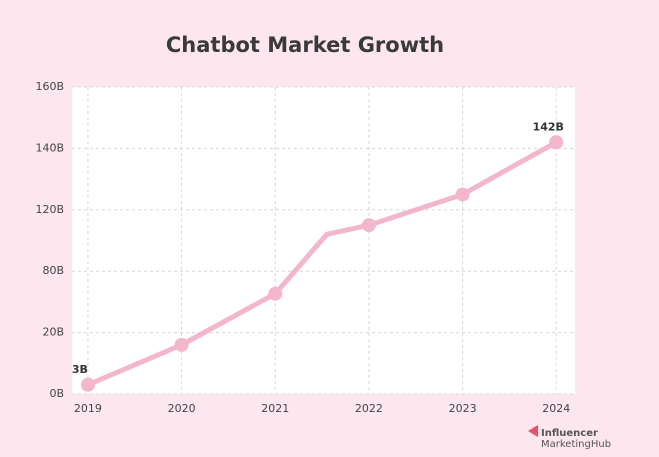 The height and width of the screenshot is (457, 659). What do you see at coordinates (53, 270) in the screenshot?
I see `y-tick-label: 80B` at bounding box center [53, 270].